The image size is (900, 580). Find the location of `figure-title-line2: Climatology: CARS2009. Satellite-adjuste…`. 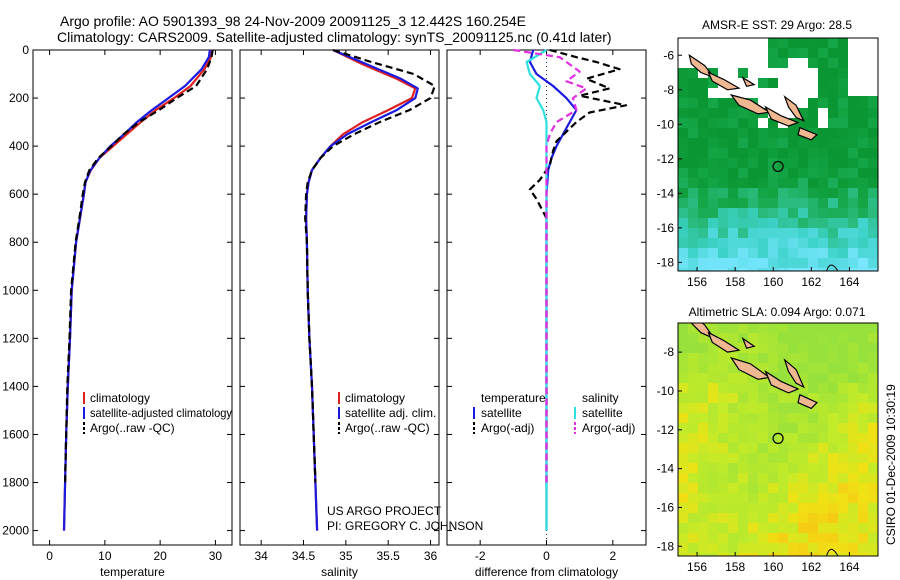

figure-title-line2: Climatology: CARS2009. Satellite-adjuste… is located at coordinates (334, 37).